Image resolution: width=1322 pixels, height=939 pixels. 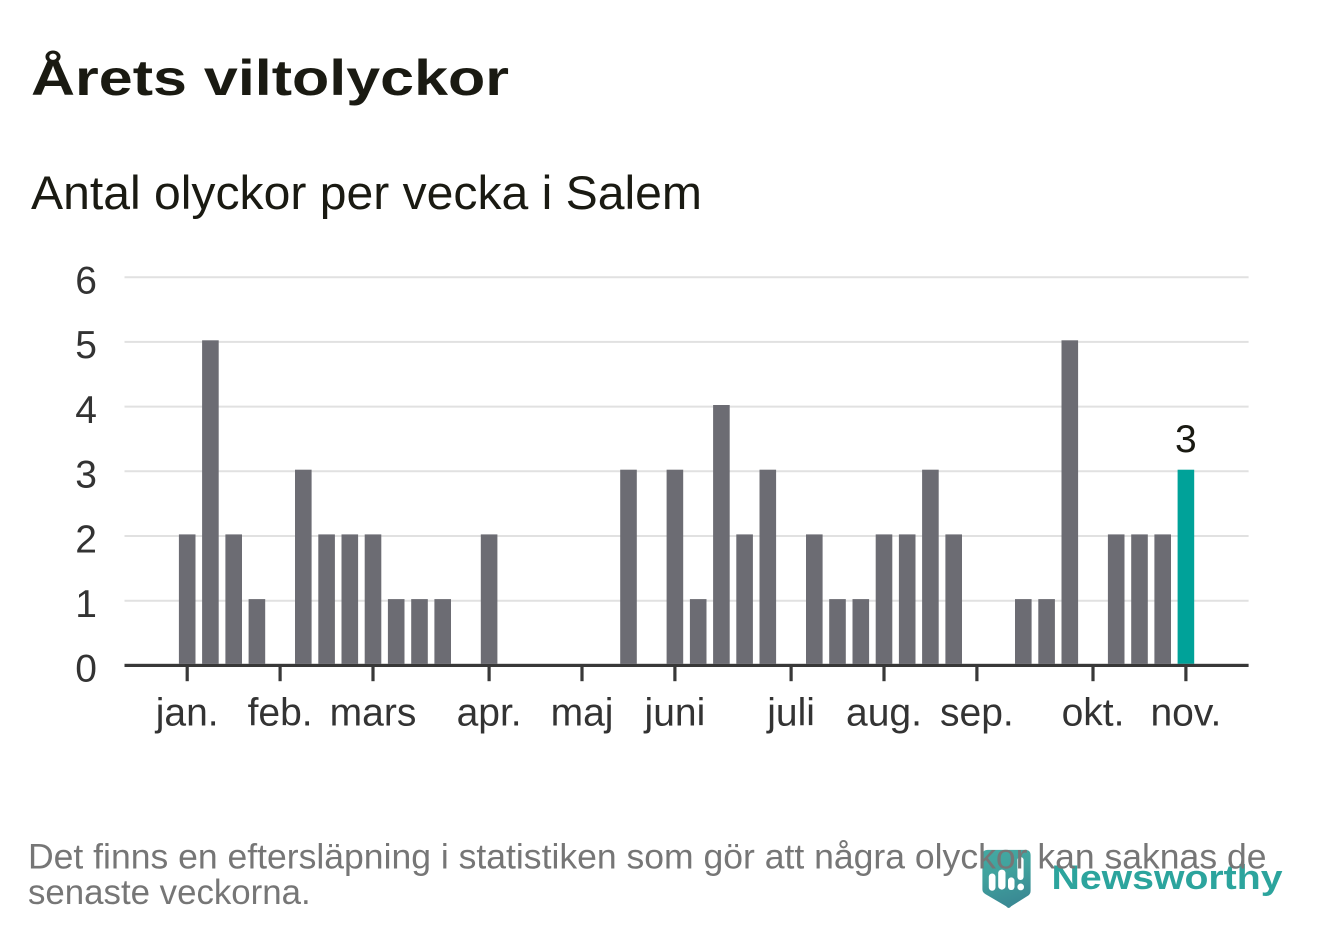 What do you see at coordinates (169, 892) in the screenshot?
I see `svg-text: senaste veckorna.` at bounding box center [169, 892].